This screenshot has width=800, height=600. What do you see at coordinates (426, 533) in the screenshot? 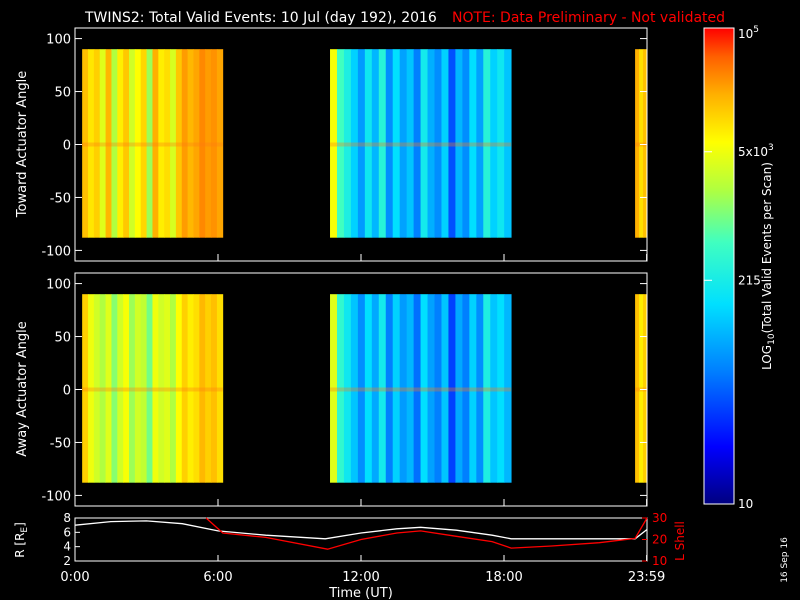
I see `lshell-series-line` at bounding box center [426, 533].